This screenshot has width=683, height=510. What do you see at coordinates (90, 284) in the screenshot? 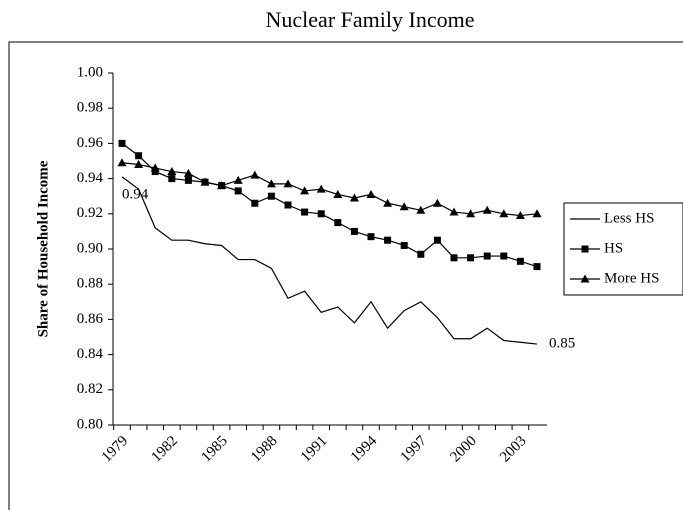
I see `y-tick-label: 0.88` at bounding box center [90, 284].